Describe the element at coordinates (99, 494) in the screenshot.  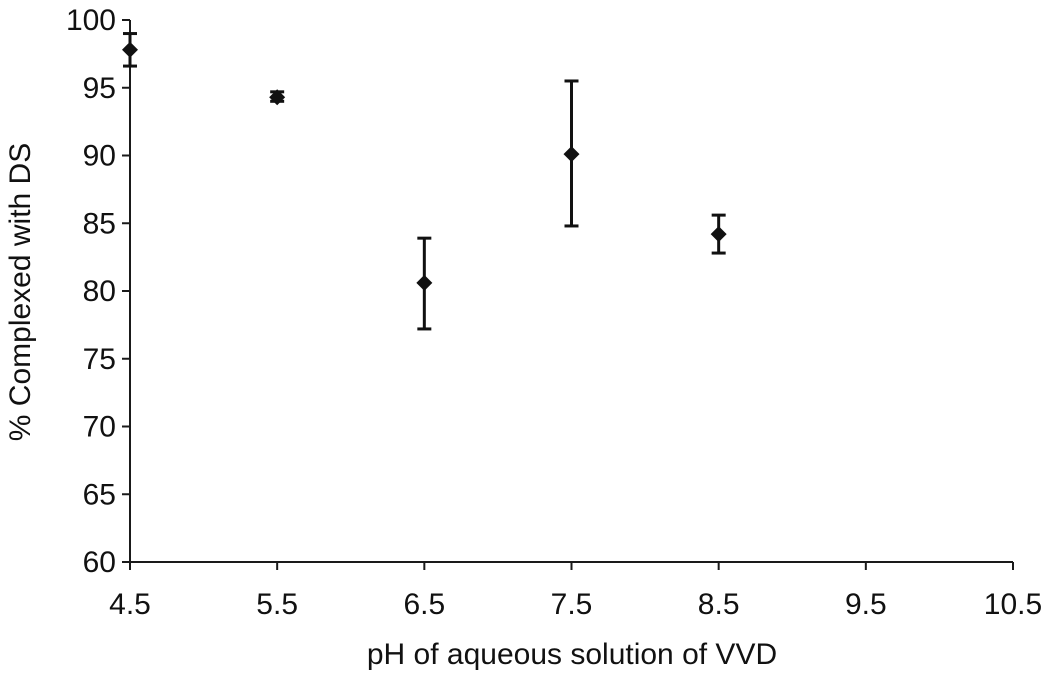
I see `y-tick-label: 65` at that location.